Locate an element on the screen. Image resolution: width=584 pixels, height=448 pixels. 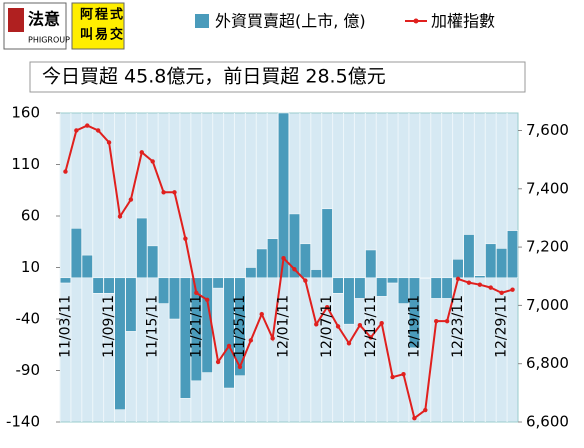
y2-tick-label: 7,200 is located at coordinates (547, 247).